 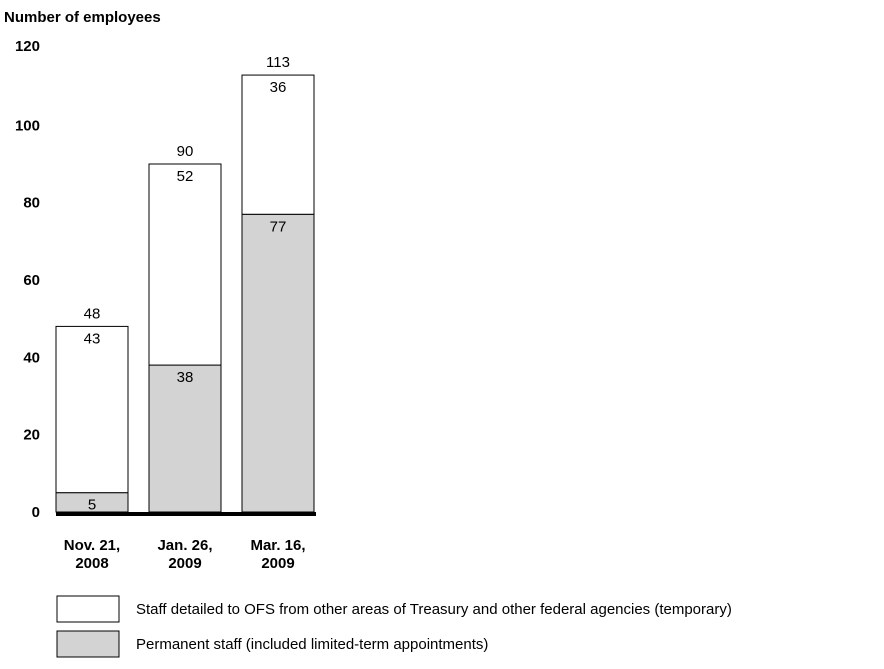 I want to click on total-value-label: 48, so click(x=92, y=313).